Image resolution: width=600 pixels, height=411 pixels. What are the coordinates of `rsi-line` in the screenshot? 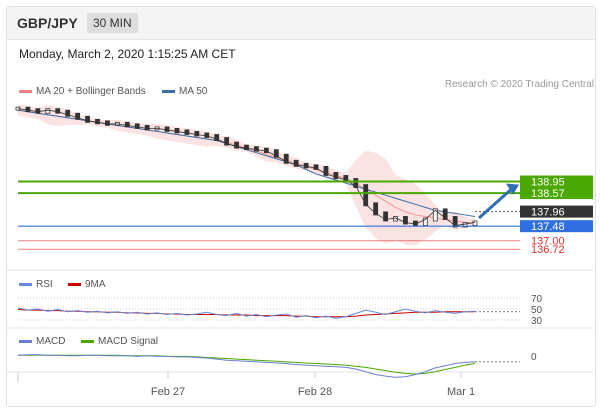 It's located at (246, 313).